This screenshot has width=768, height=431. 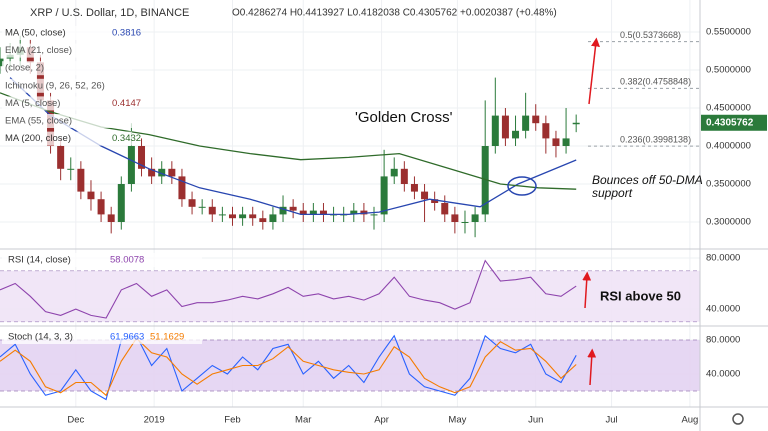 I want to click on y-tick-label: 0.3000000, so click(x=728, y=222).